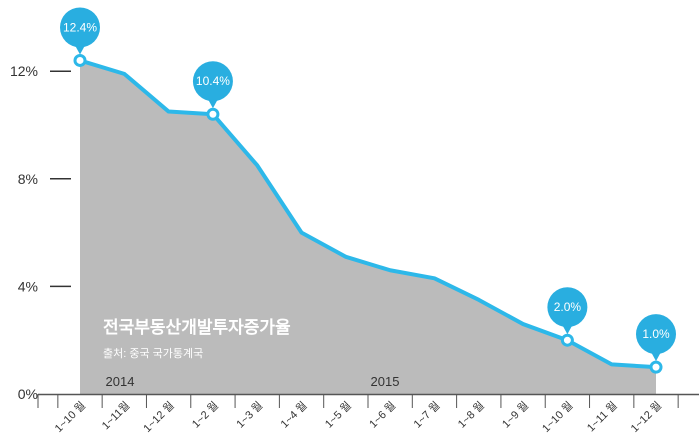 The width and height of the screenshot is (699, 444). What do you see at coordinates (250, 415) in the screenshot?
I see `x-tick-label: 1~3 월` at bounding box center [250, 415].